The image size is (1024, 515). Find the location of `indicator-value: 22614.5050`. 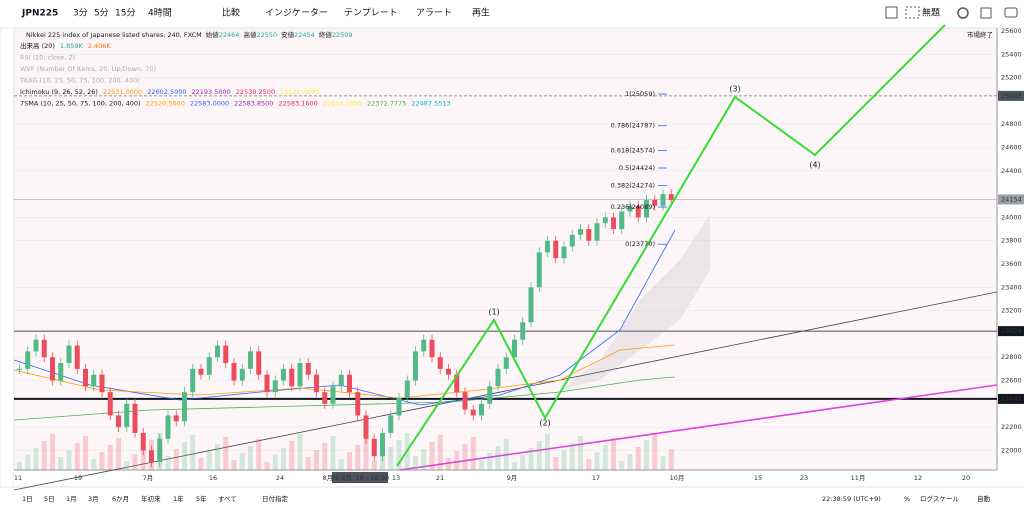

indicator-value: 22614.5050 is located at coordinates (342, 104).